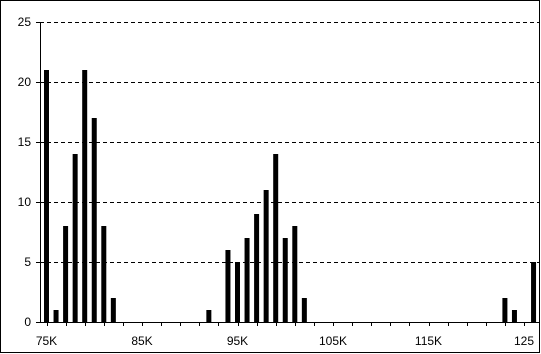  I want to click on y-tick-labels: 0 5 10 15 20 25, so click(25, 172).